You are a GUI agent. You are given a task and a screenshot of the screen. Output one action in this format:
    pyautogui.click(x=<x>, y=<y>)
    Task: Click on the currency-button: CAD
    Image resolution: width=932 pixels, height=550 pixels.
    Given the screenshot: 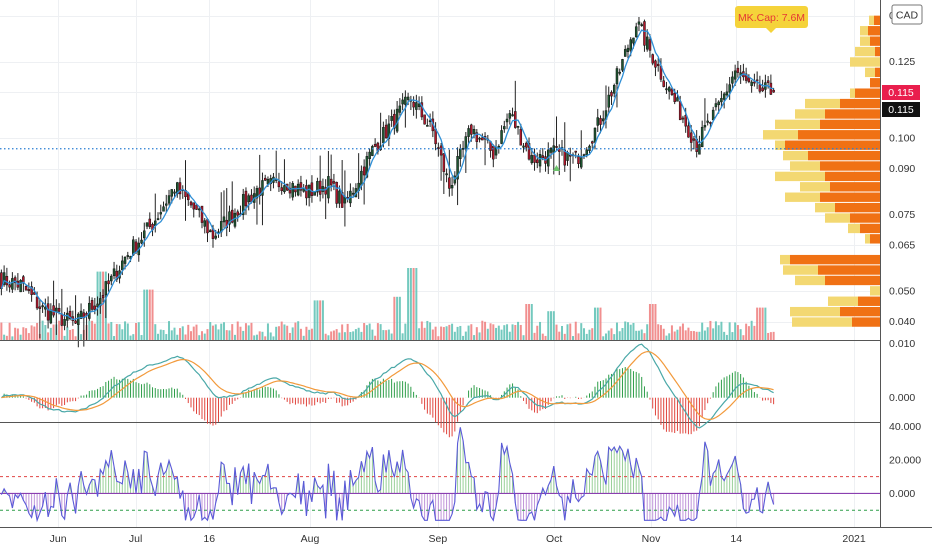 What is the action you would take?
    pyautogui.click(x=907, y=14)
    